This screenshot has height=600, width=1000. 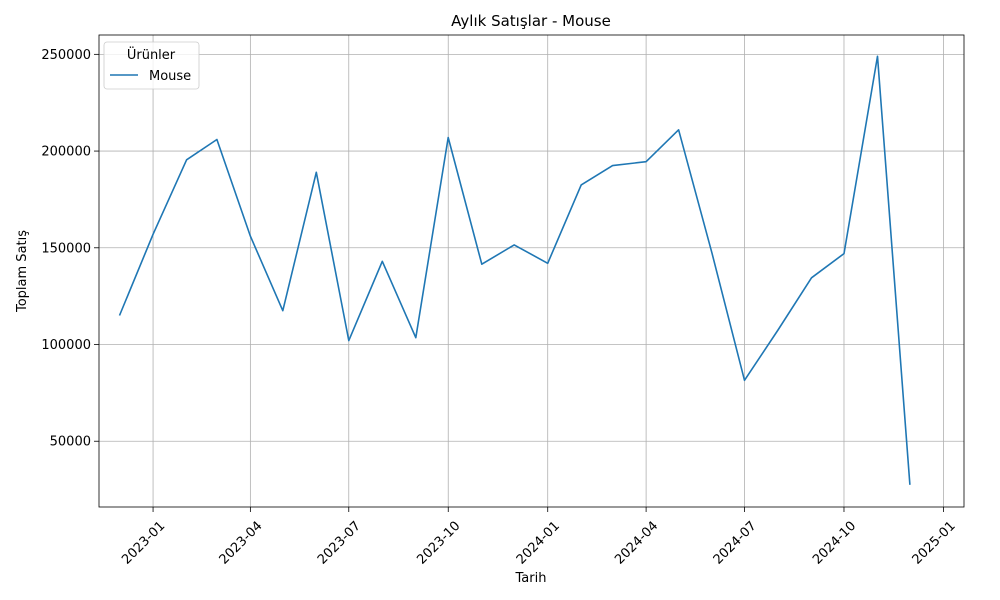 What do you see at coordinates (531, 21) in the screenshot?
I see `chart-title: Aylık Satışlar - Mouse` at bounding box center [531, 21].